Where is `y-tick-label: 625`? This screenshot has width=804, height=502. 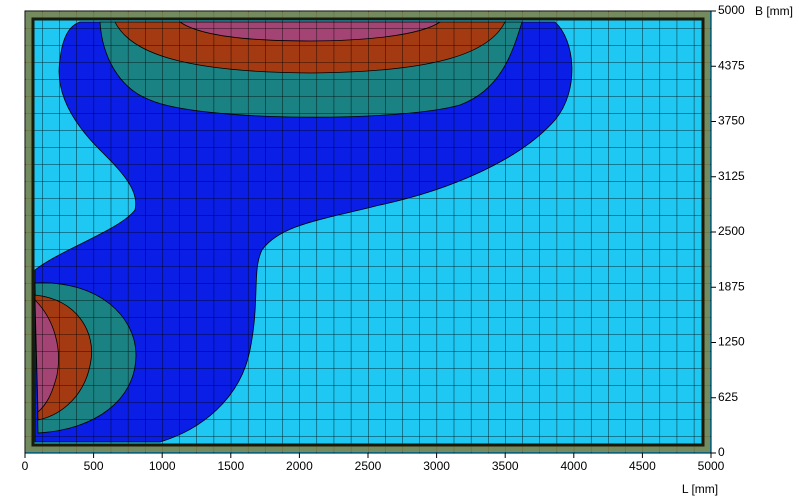
y-tick-label: 625 is located at coordinates (728, 397).